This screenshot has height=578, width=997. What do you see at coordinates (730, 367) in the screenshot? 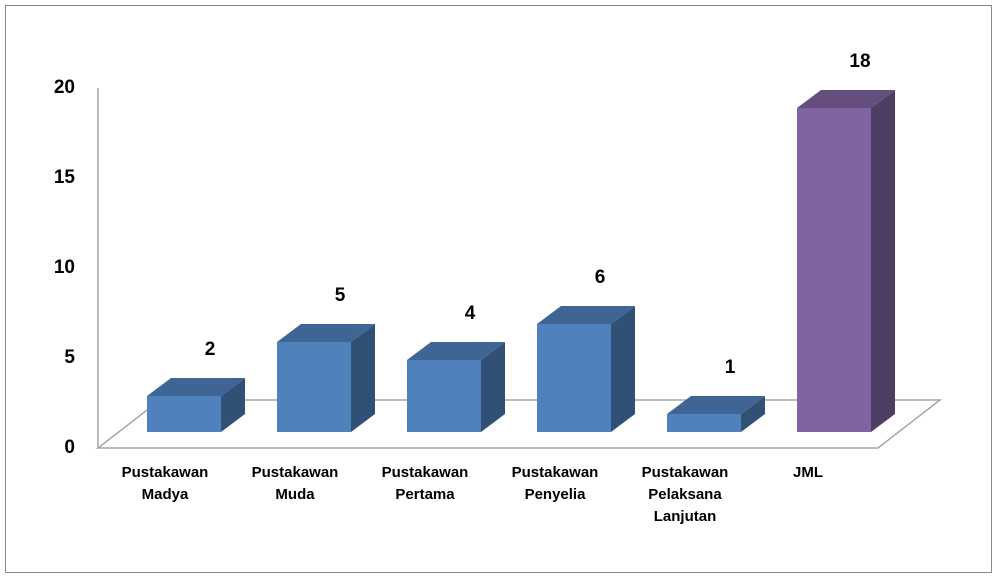
I see `data-label: 1` at bounding box center [730, 367].